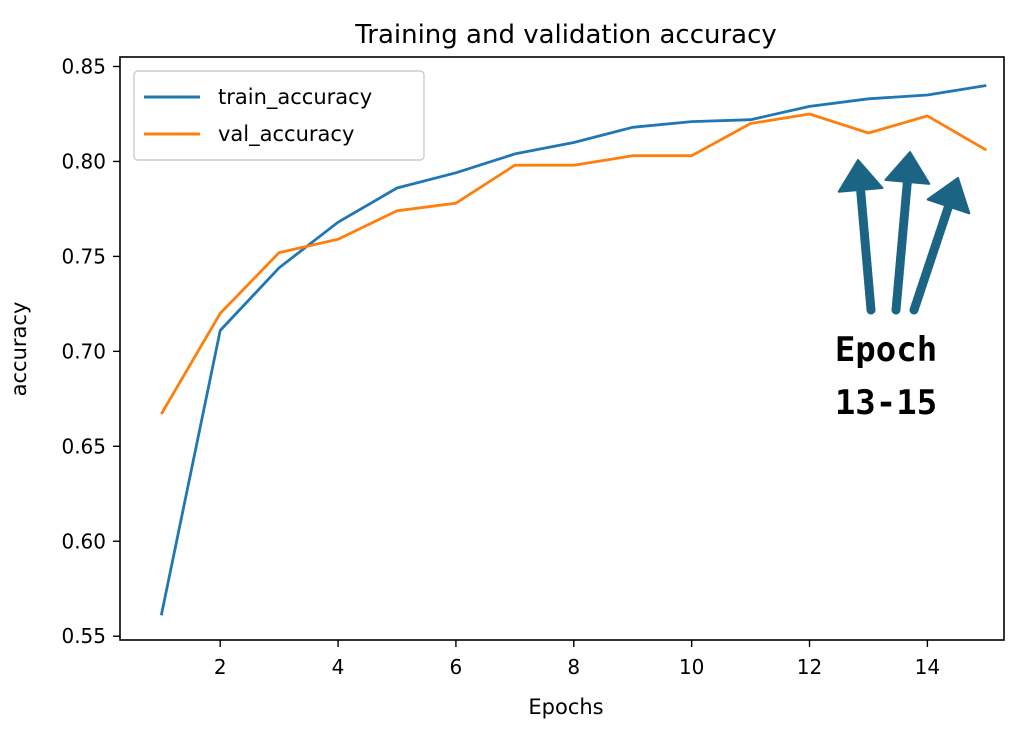 Image resolution: width=1036 pixels, height=732 pixels. I want to click on legend-label-train: train_accuracy, so click(295, 97).